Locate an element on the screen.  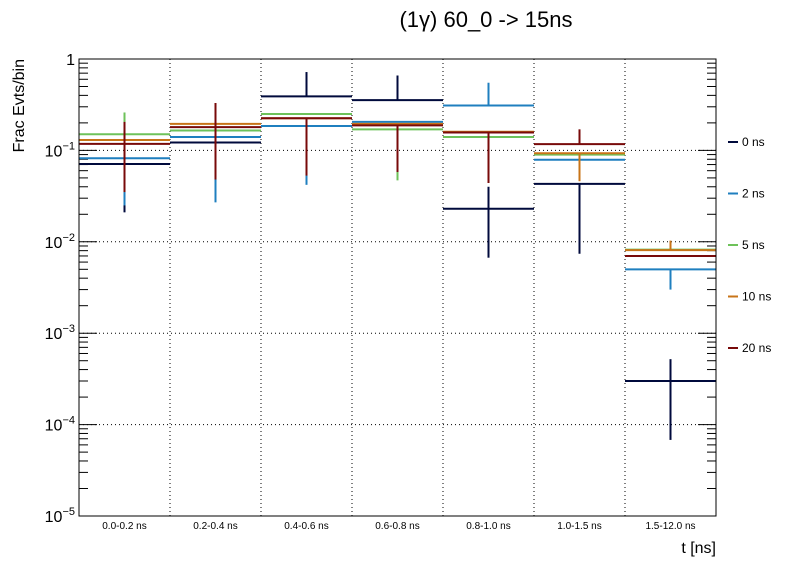
x-tick-label: 0.2-0.4 ns is located at coordinates (215, 526).